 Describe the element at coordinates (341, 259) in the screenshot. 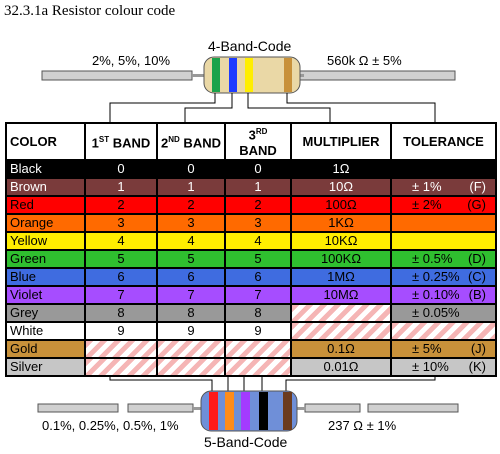

I see `multiplier-cell: 100KΩ` at that location.